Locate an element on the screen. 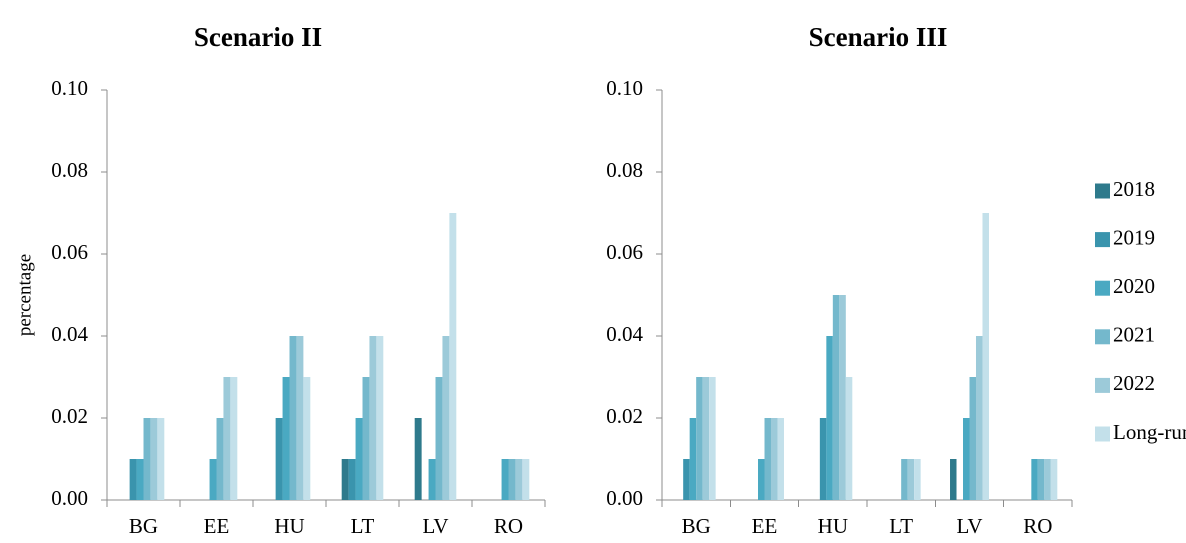 Image resolution: width=1186 pixels, height=543 pixels. chart2-bar-bg-2021 is located at coordinates (699, 438).